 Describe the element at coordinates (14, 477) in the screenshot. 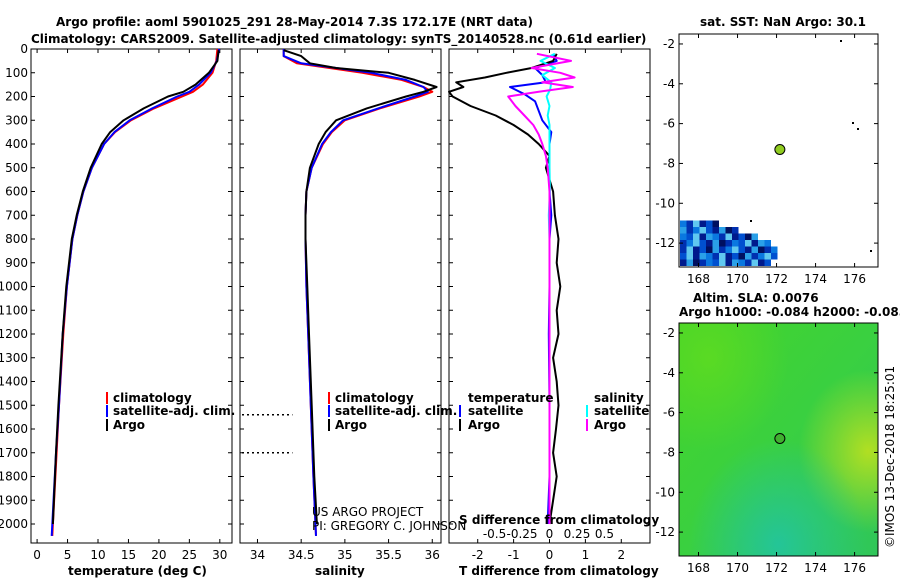

I see `depth-tick-label: 1800` at that location.